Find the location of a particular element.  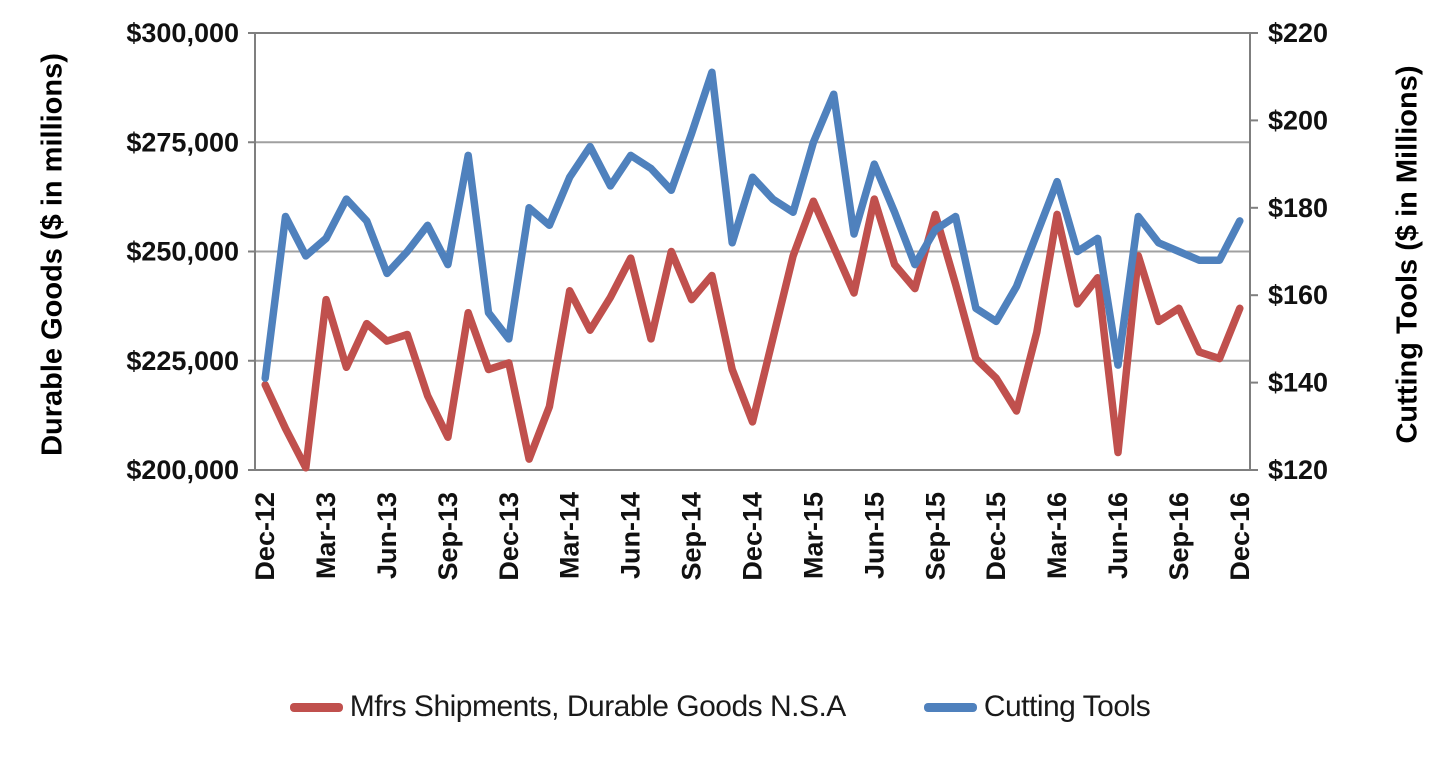

x-axis-tick-label: Jun-14 is located at coordinates (631, 535).